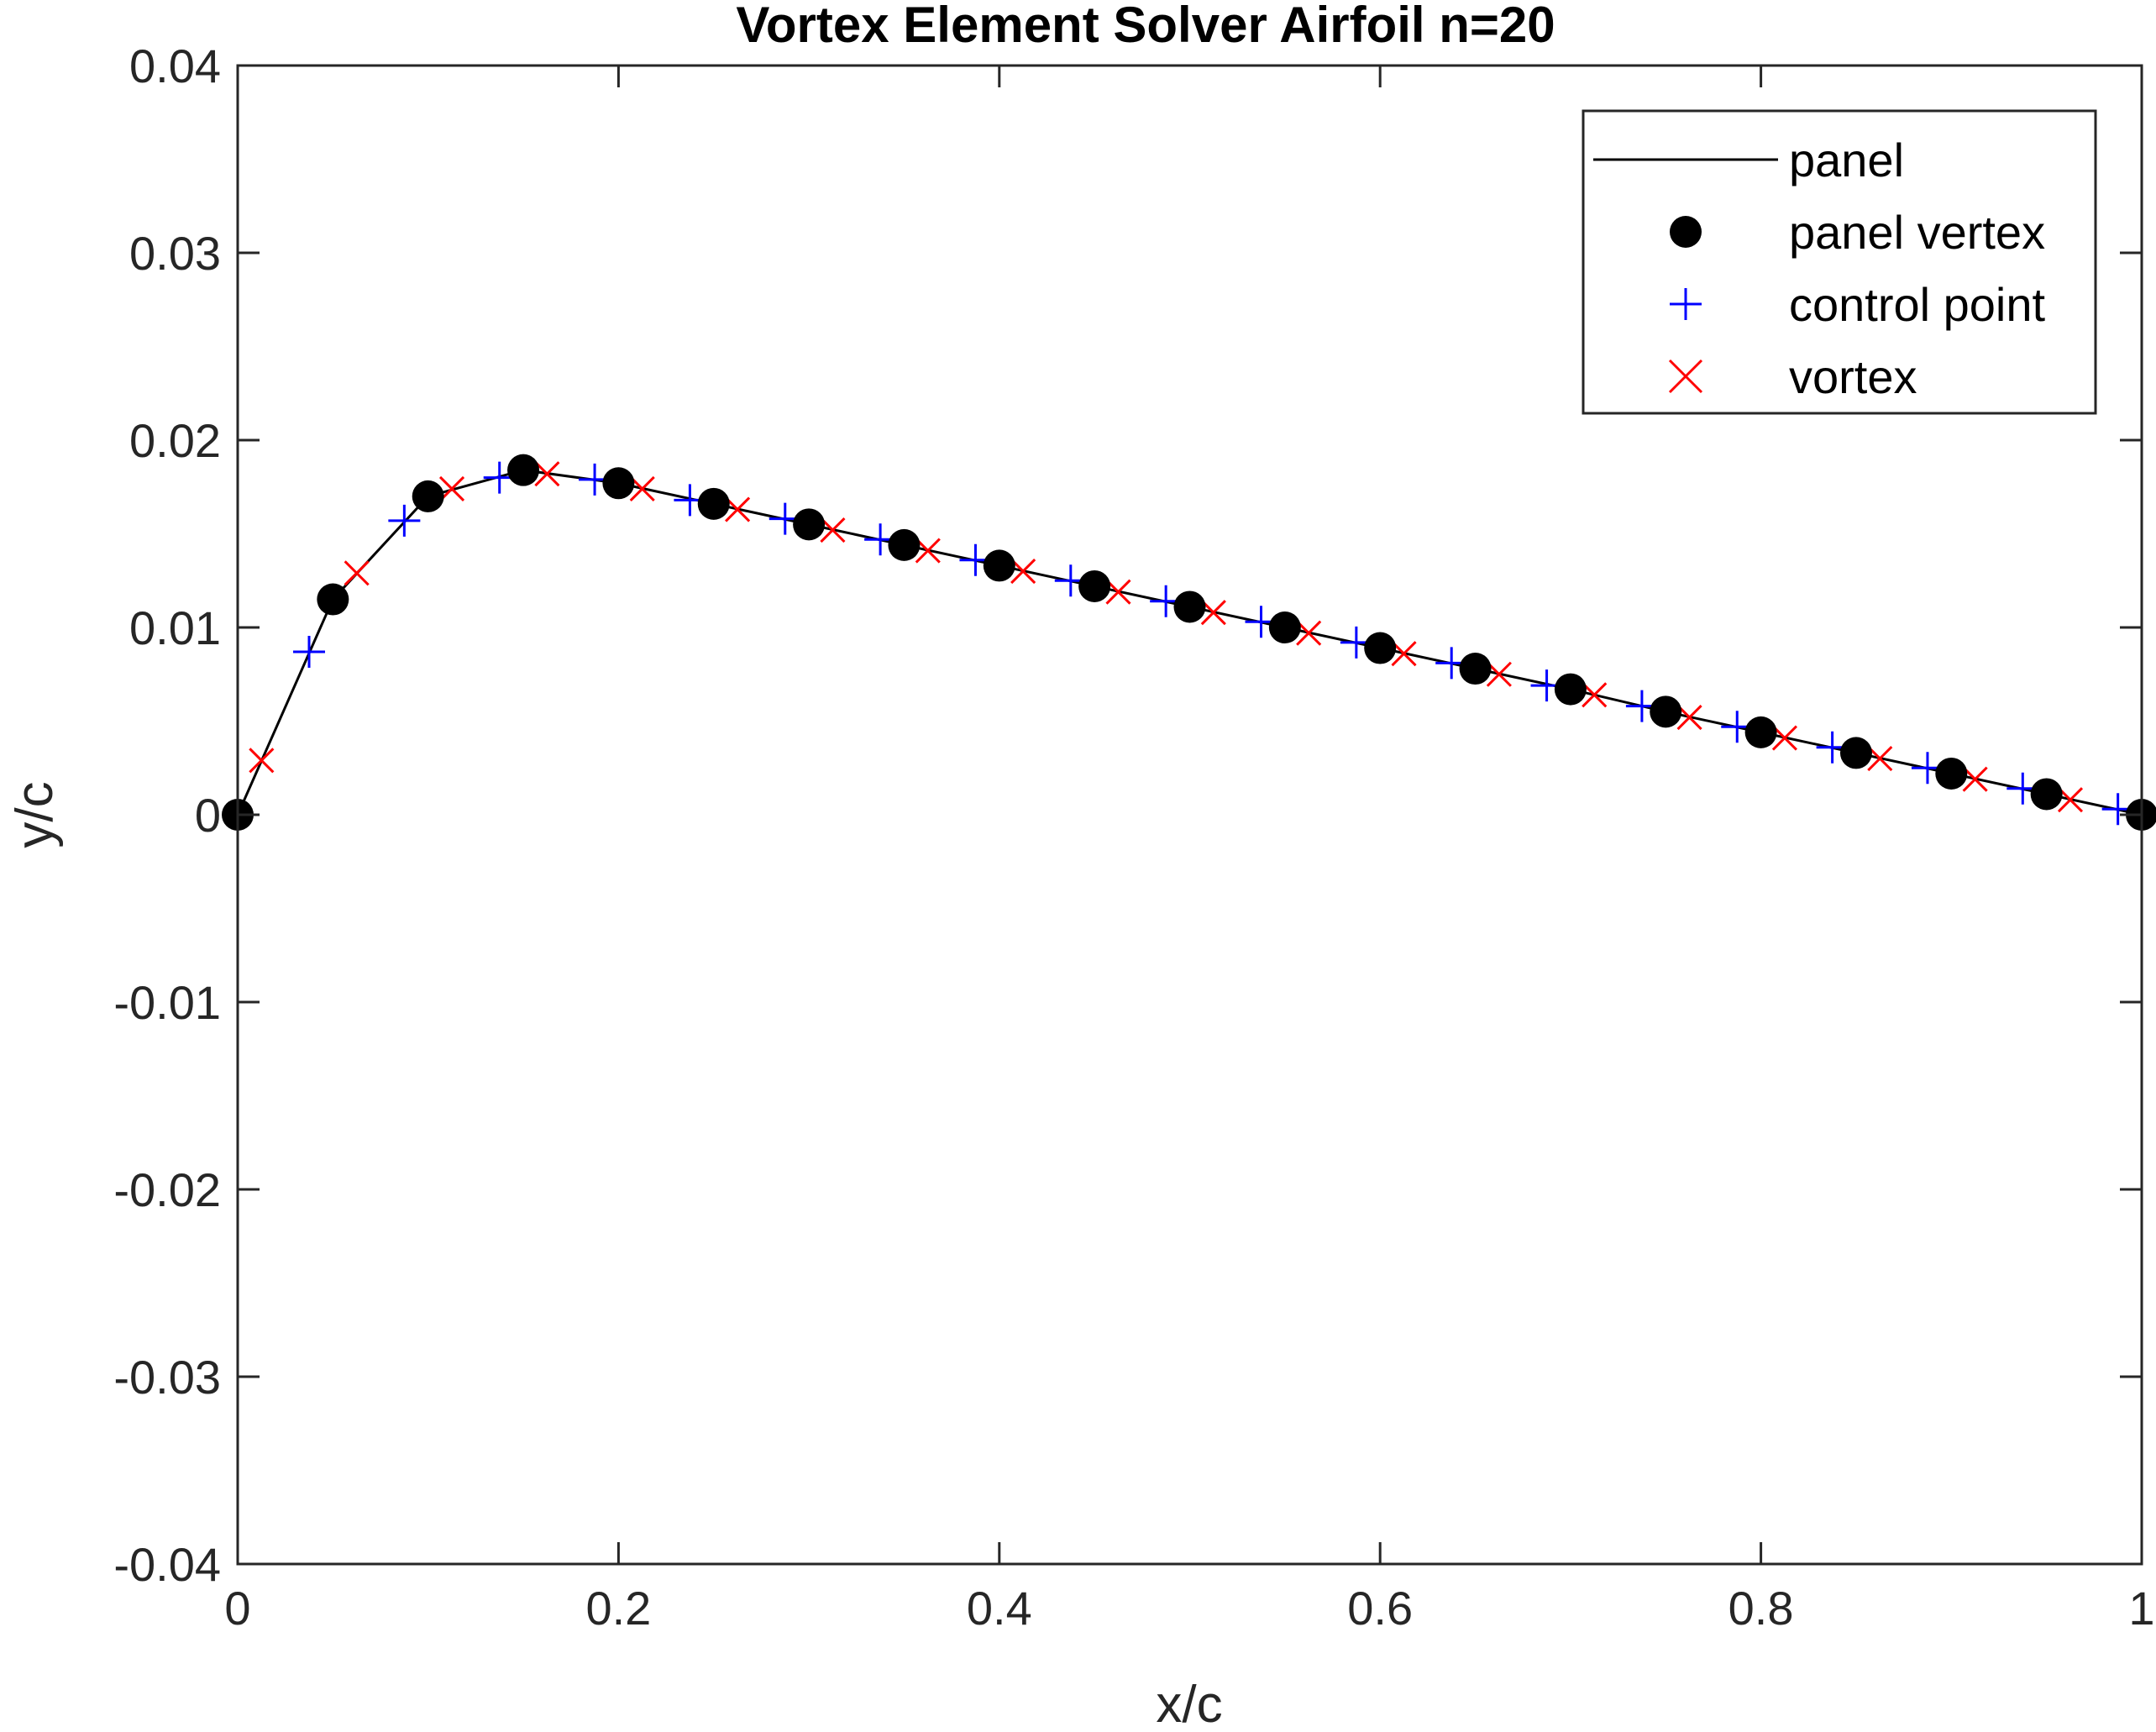 This screenshot has height=1732, width=2156. Describe the element at coordinates (167, 1377) in the screenshot. I see `y-tick-label: -0.03` at that location.